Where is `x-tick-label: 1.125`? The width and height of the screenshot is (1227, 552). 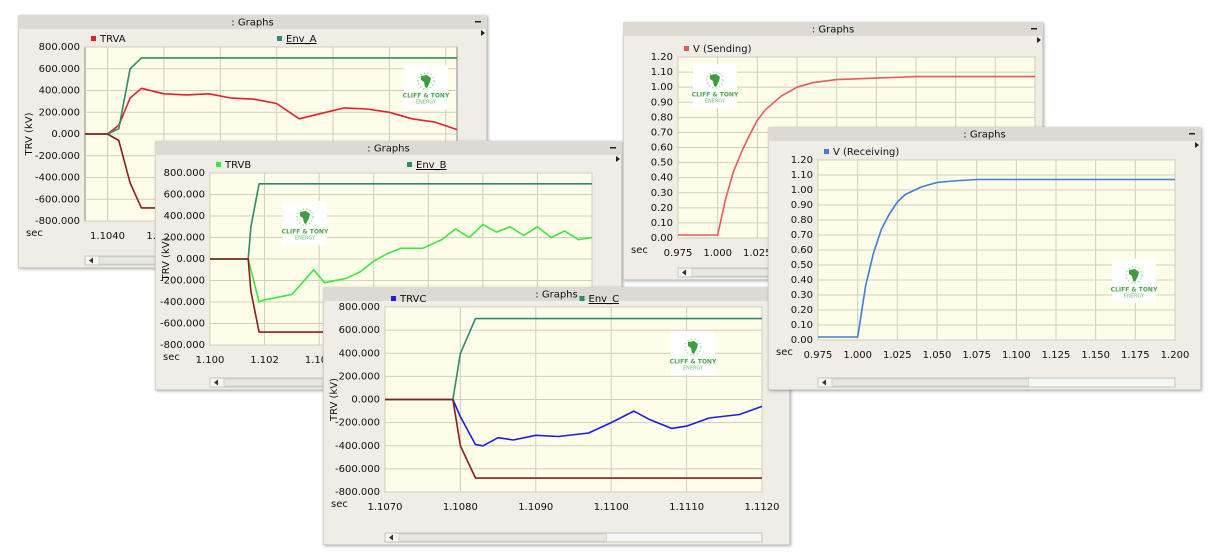
x-tick-label: 1.125 is located at coordinates (1056, 355).